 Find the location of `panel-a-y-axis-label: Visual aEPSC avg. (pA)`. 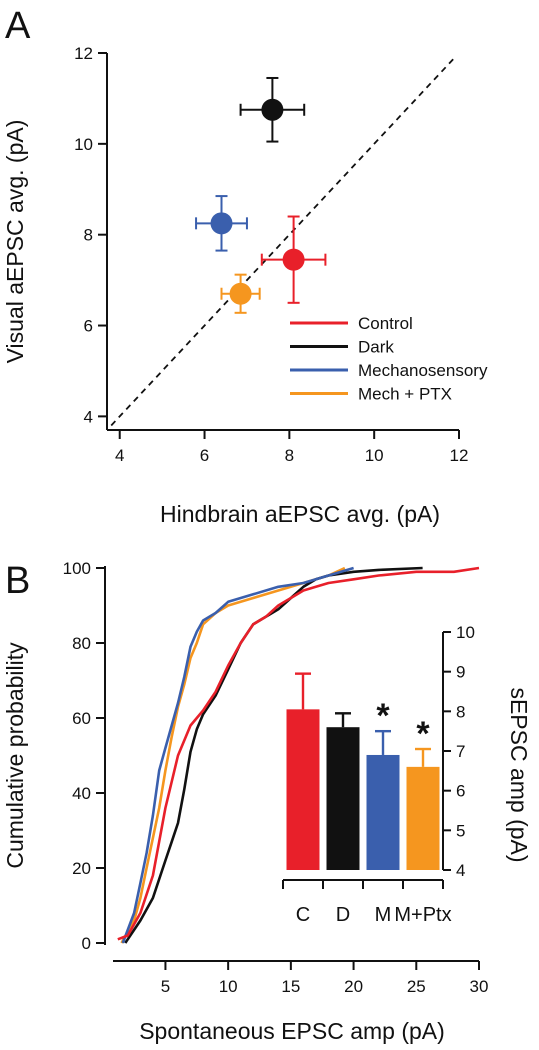

panel-a-y-axis-label: Visual aEPSC avg. (pA) is located at coordinates (15, 242).